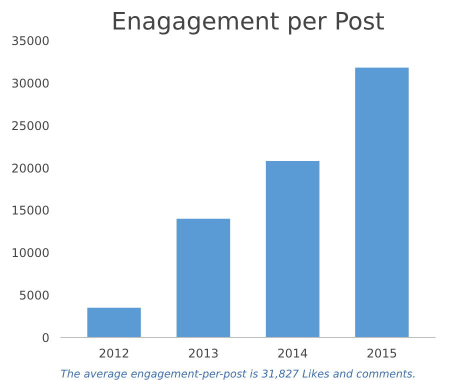 The image size is (460, 392). Describe the element at coordinates (46, 338) in the screenshot. I see `y-tick-label: 0` at that location.